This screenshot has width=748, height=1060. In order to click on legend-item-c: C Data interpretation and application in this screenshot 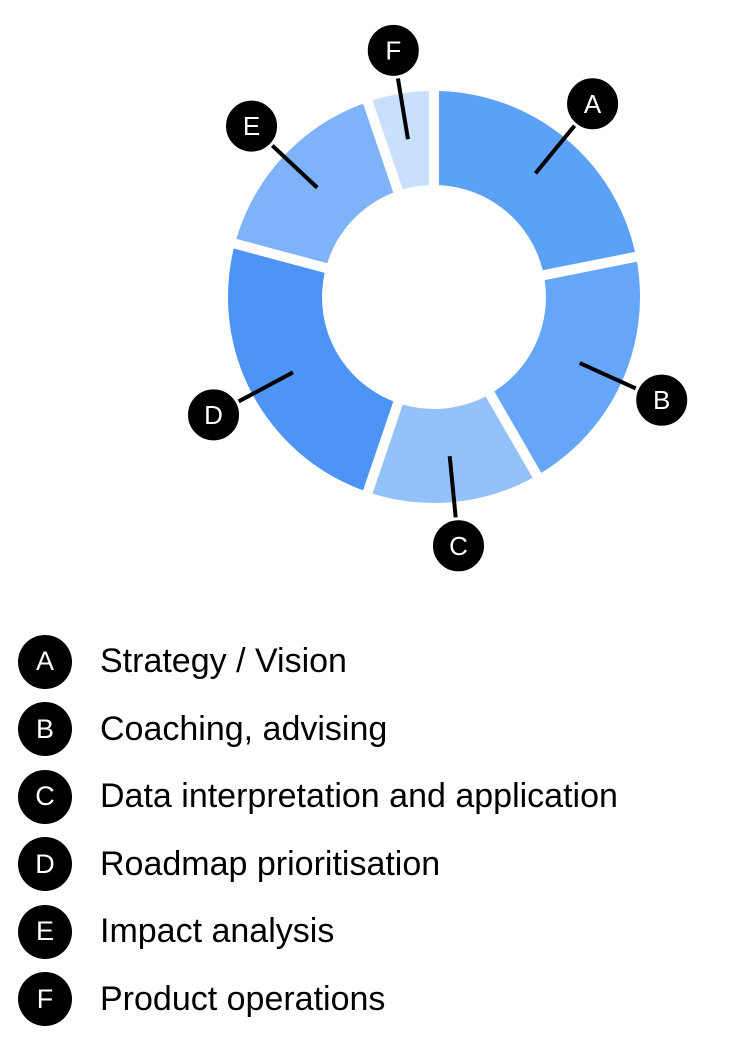, I will do `click(378, 797)`.